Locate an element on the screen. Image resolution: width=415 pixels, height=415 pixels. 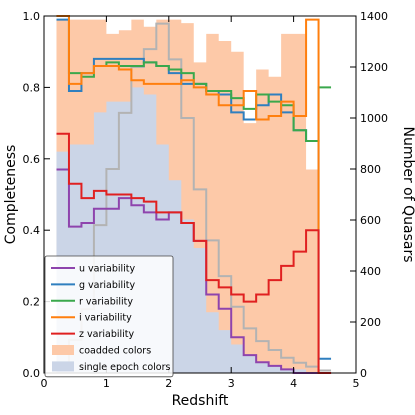
legend-swatch-single-epoch-colors is located at coordinates (63, 366).